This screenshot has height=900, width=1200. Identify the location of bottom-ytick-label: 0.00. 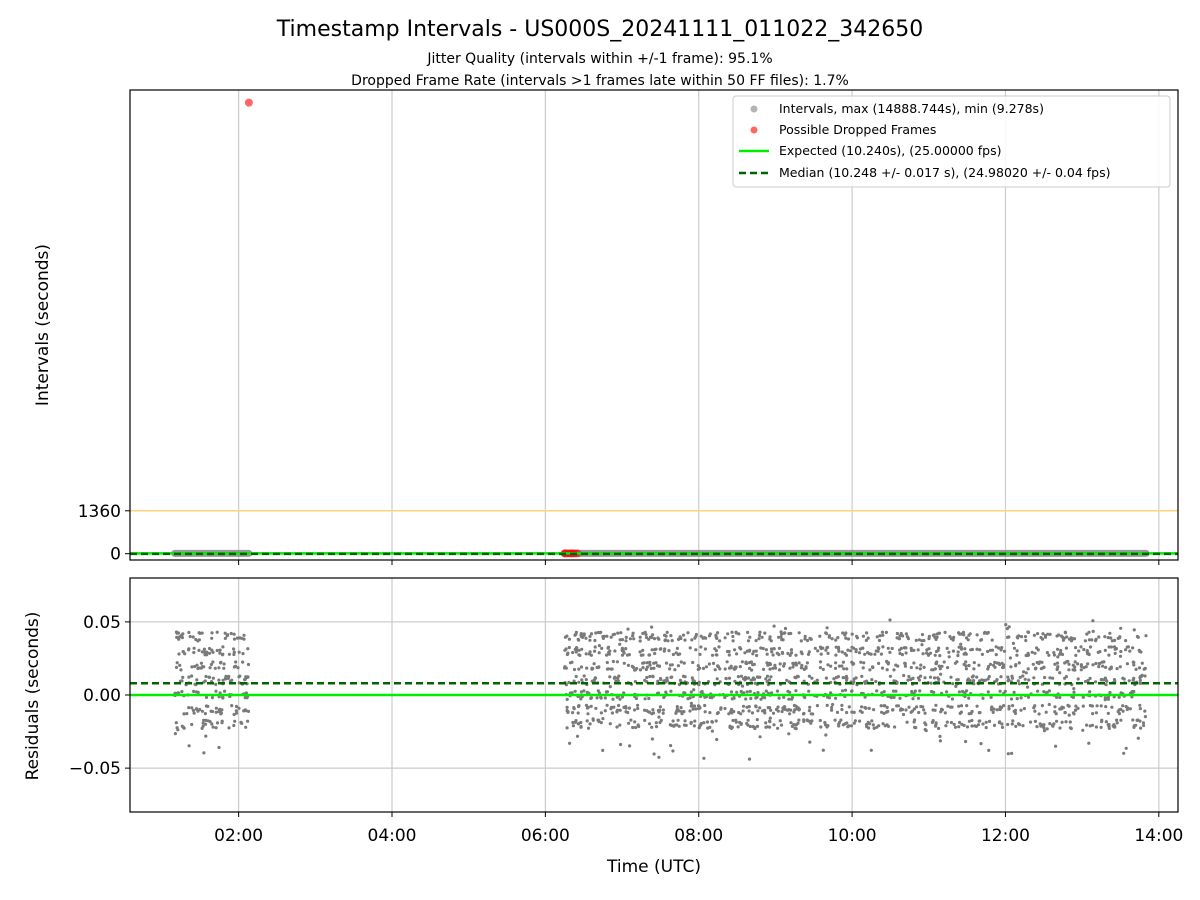
(102, 696).